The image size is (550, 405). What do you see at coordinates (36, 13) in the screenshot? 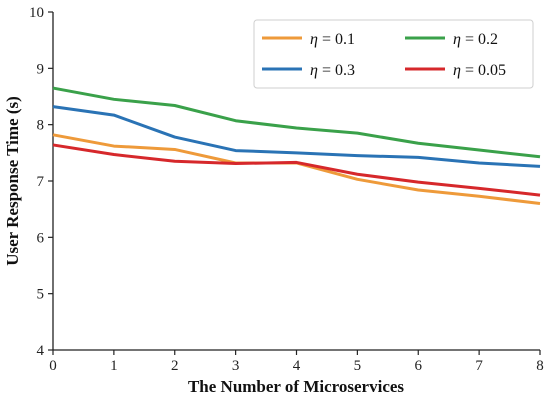
I see `y-tick-label: 10` at bounding box center [36, 13].